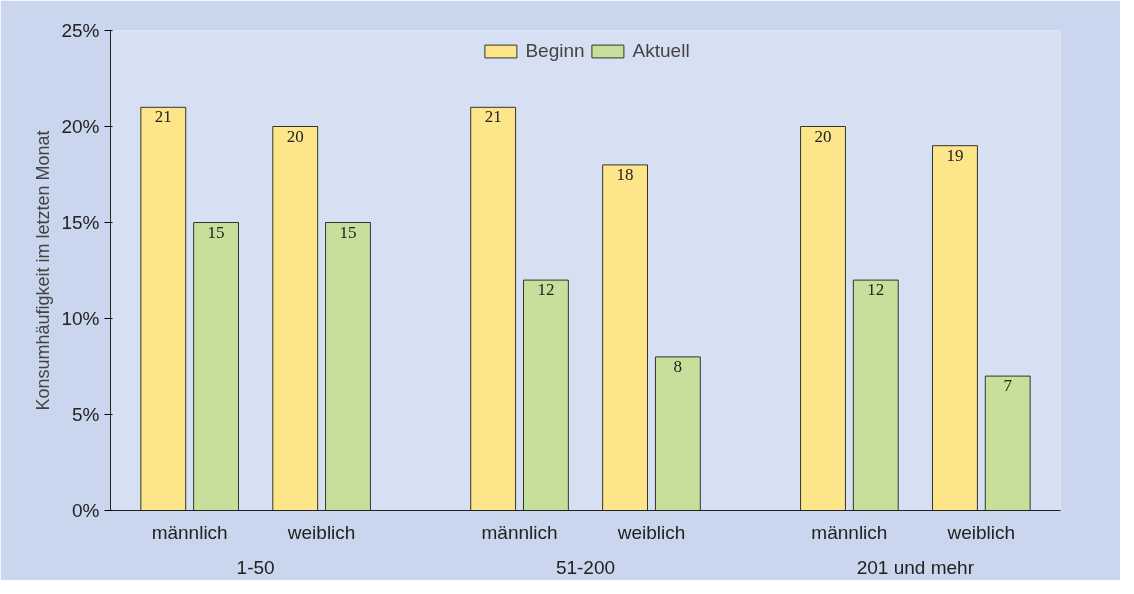  I want to click on data-label: 8, so click(678, 366).